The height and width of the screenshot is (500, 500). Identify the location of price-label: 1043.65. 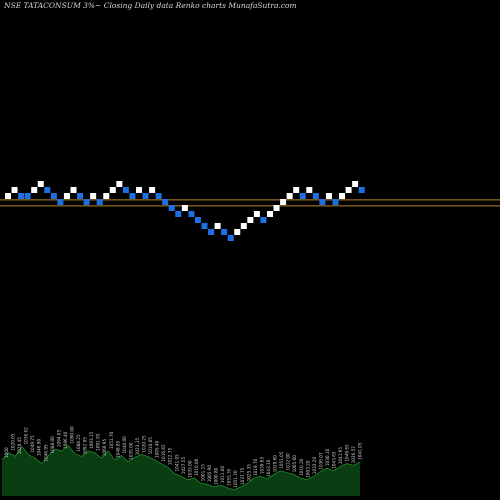
(334, 460).